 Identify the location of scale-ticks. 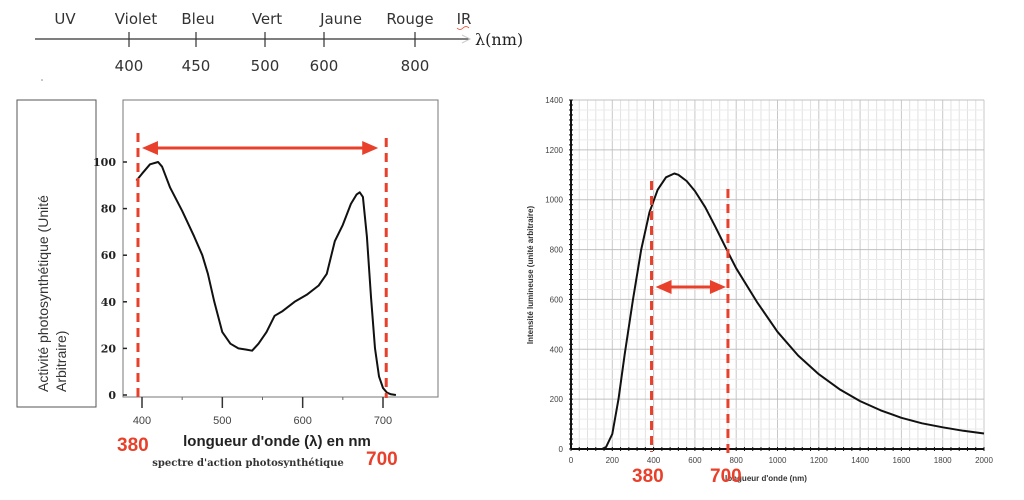
(272, 39).